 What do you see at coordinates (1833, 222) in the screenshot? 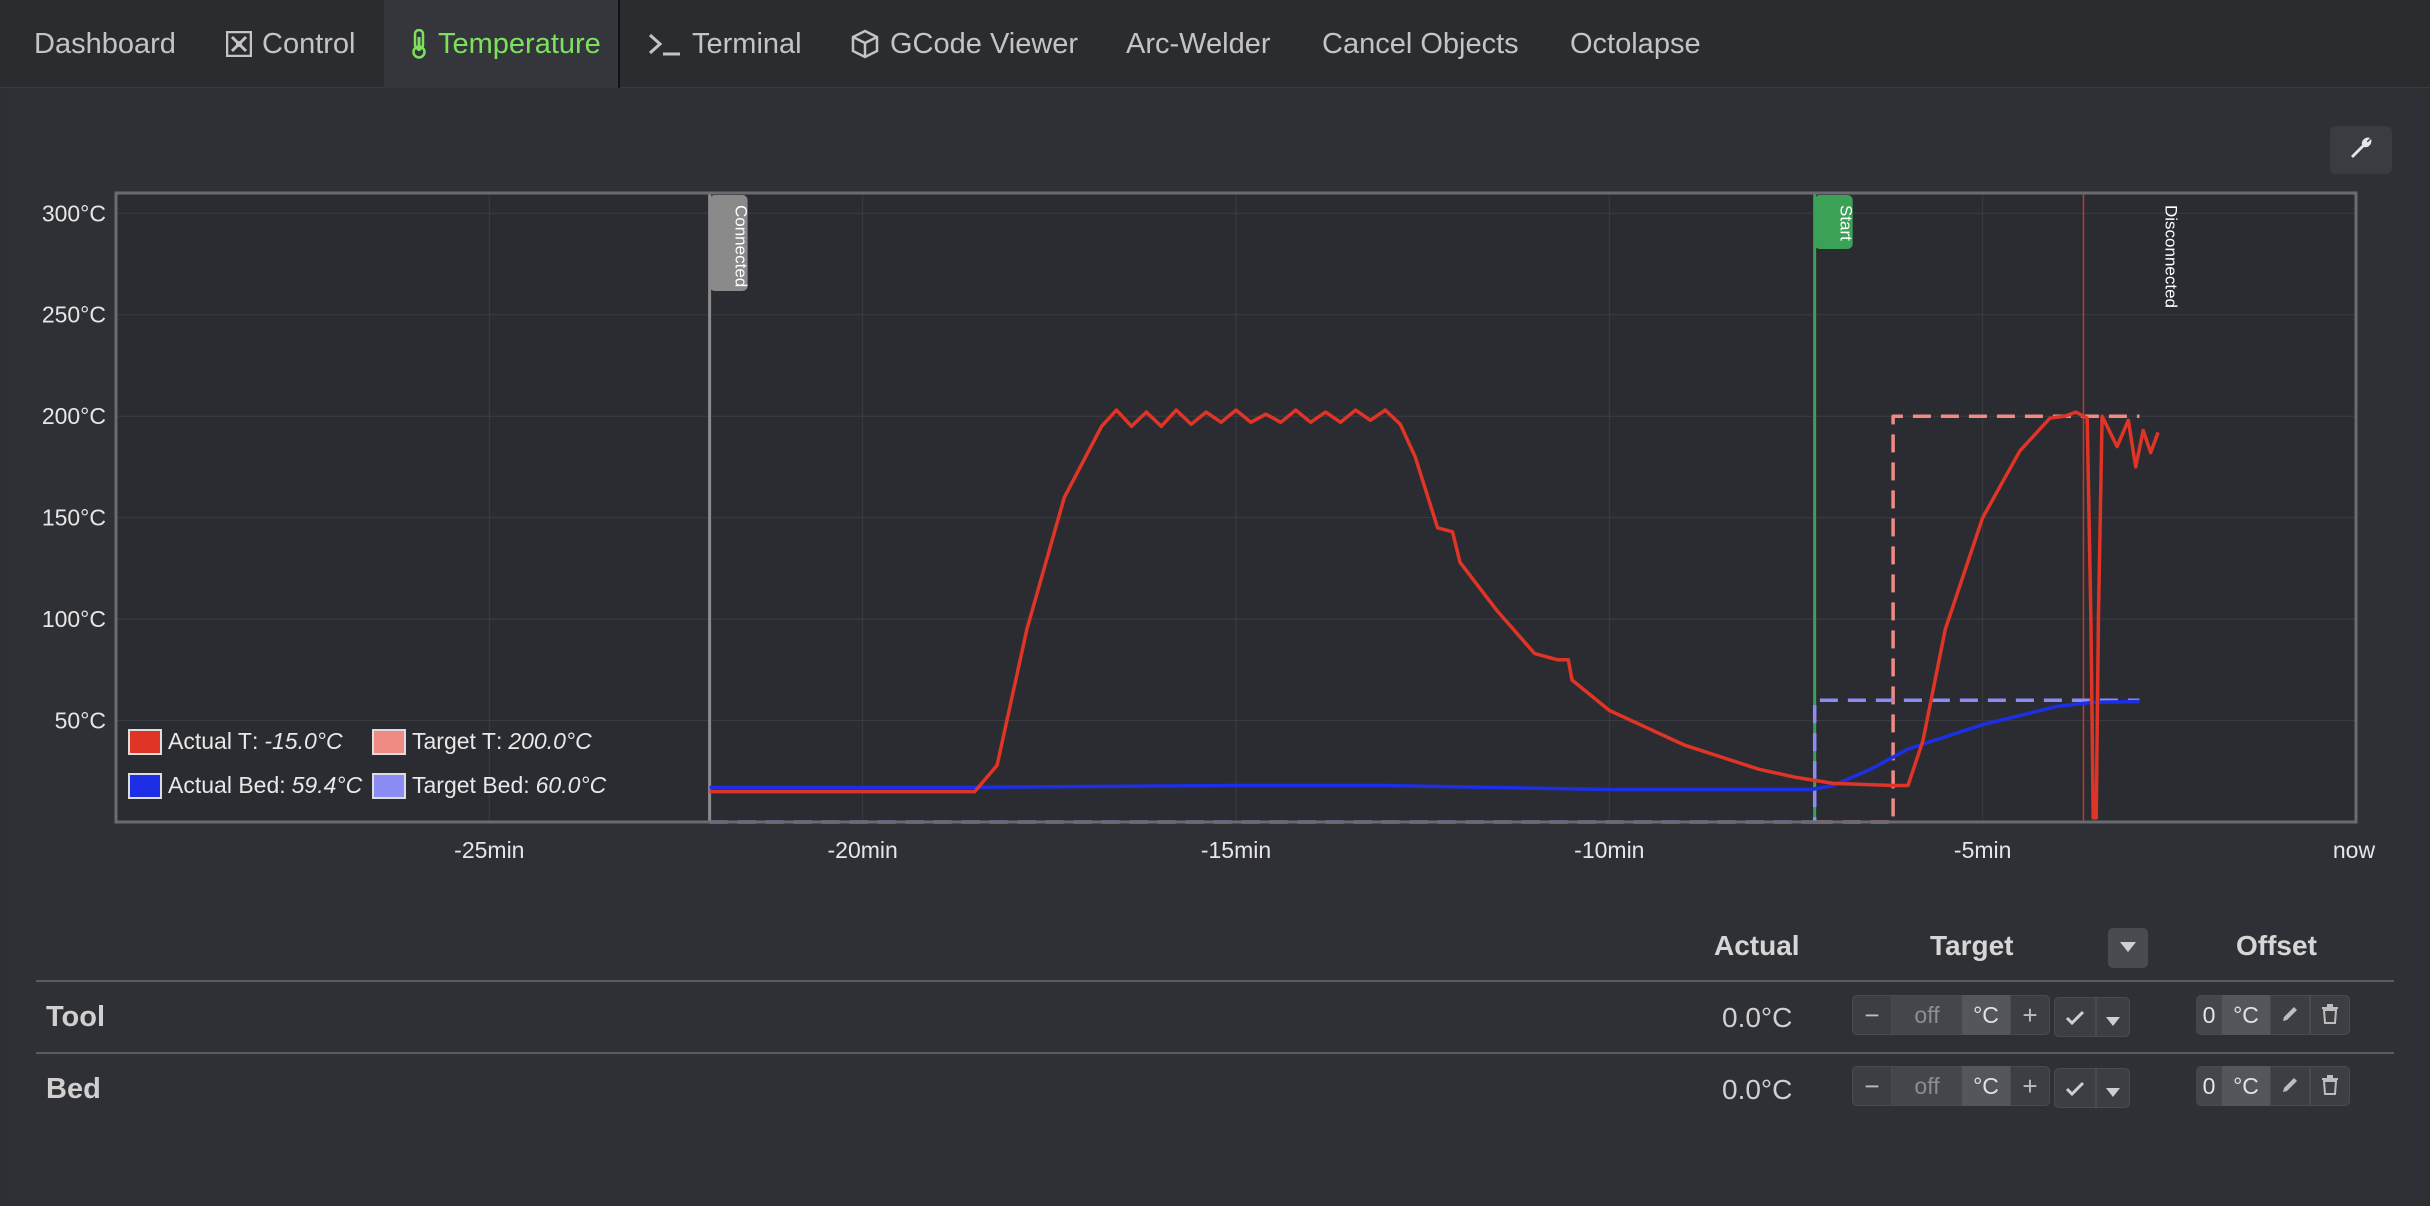
I see `marker-tag-start` at bounding box center [1833, 222].